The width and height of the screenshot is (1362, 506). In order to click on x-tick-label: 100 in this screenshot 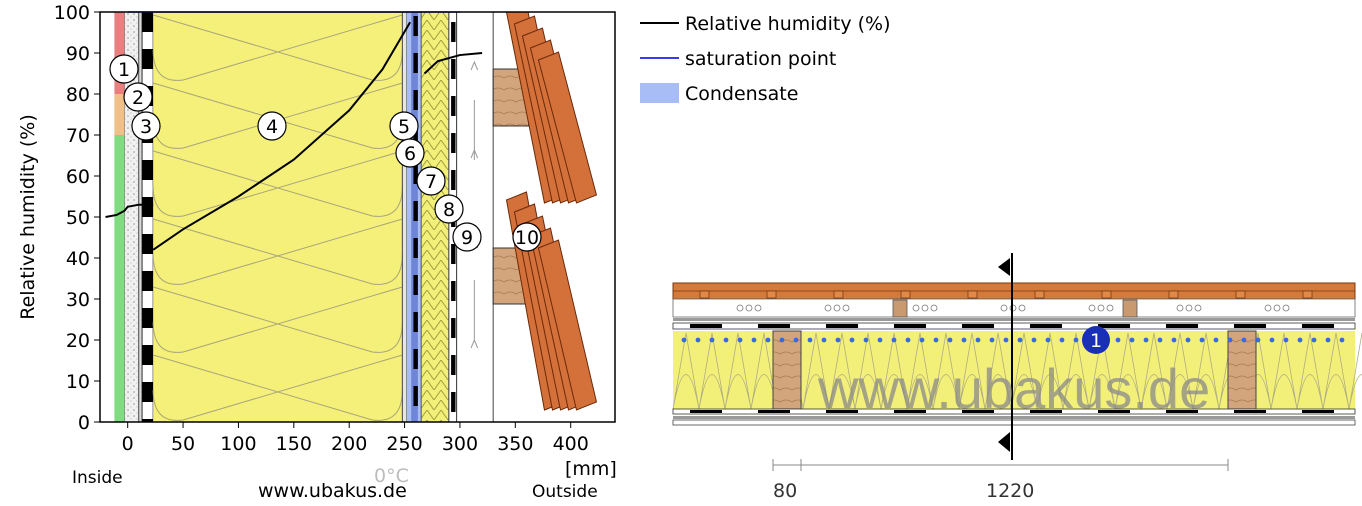, I will do `click(238, 444)`.